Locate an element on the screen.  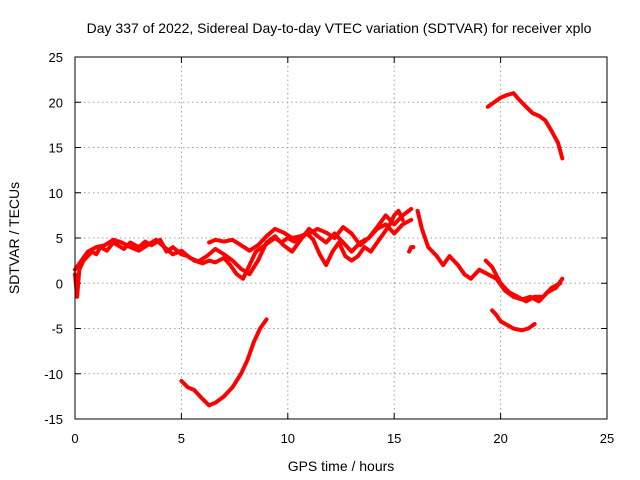
series-line-h is located at coordinates (525, 126).